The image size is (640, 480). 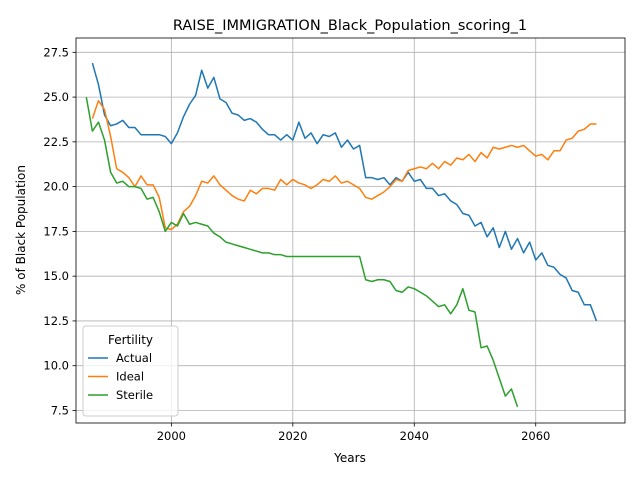 What do you see at coordinates (56, 97) in the screenshot?
I see `y-tick-label: 25.0` at bounding box center [56, 97].